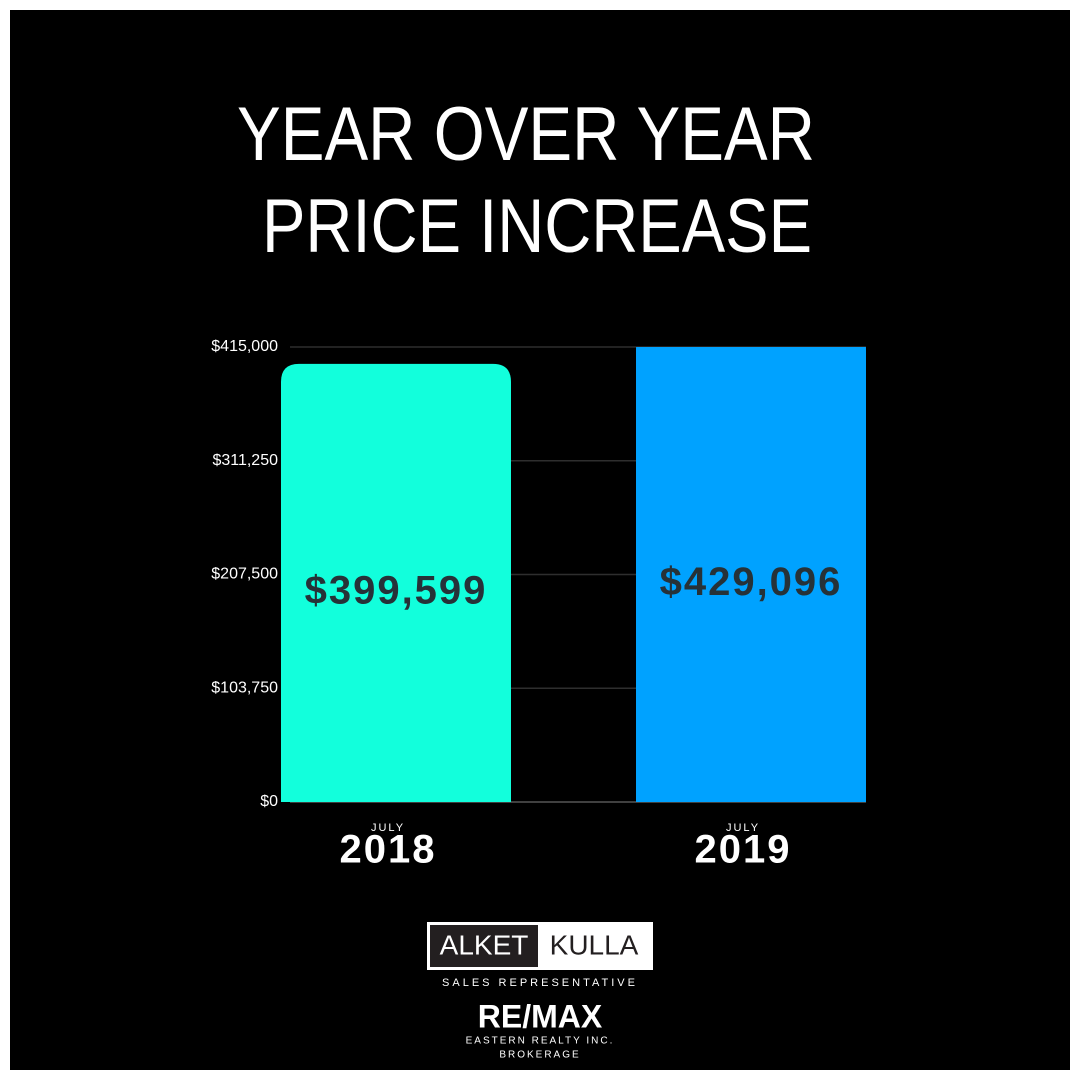  Describe the element at coordinates (269, 801) in the screenshot. I see `y-tick-label: $0` at that location.